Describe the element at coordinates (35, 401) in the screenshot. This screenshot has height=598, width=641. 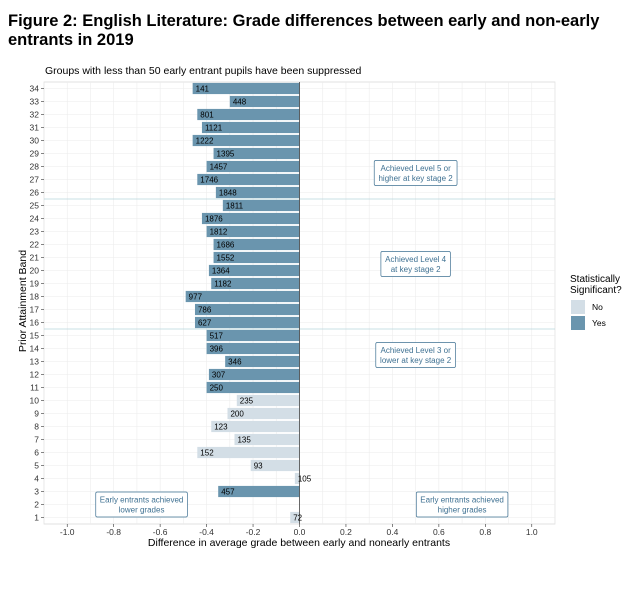
I see `y-tick-label: 10` at that location.